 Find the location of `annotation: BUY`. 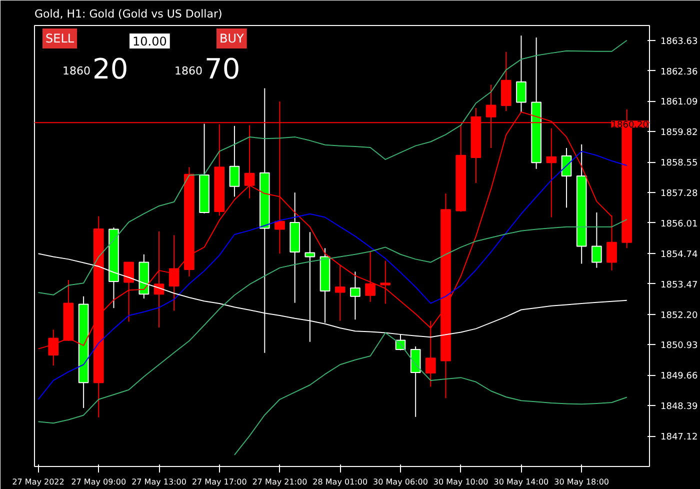

annotation: BUY is located at coordinates (232, 39).